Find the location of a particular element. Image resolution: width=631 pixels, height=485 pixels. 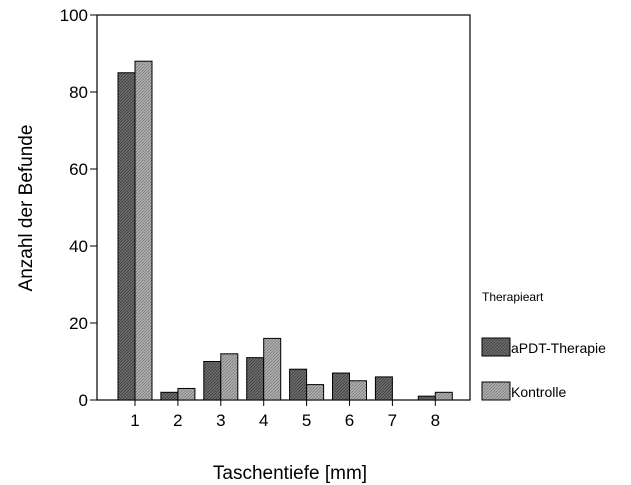

y-tick-label: 40 is located at coordinates (78, 246).